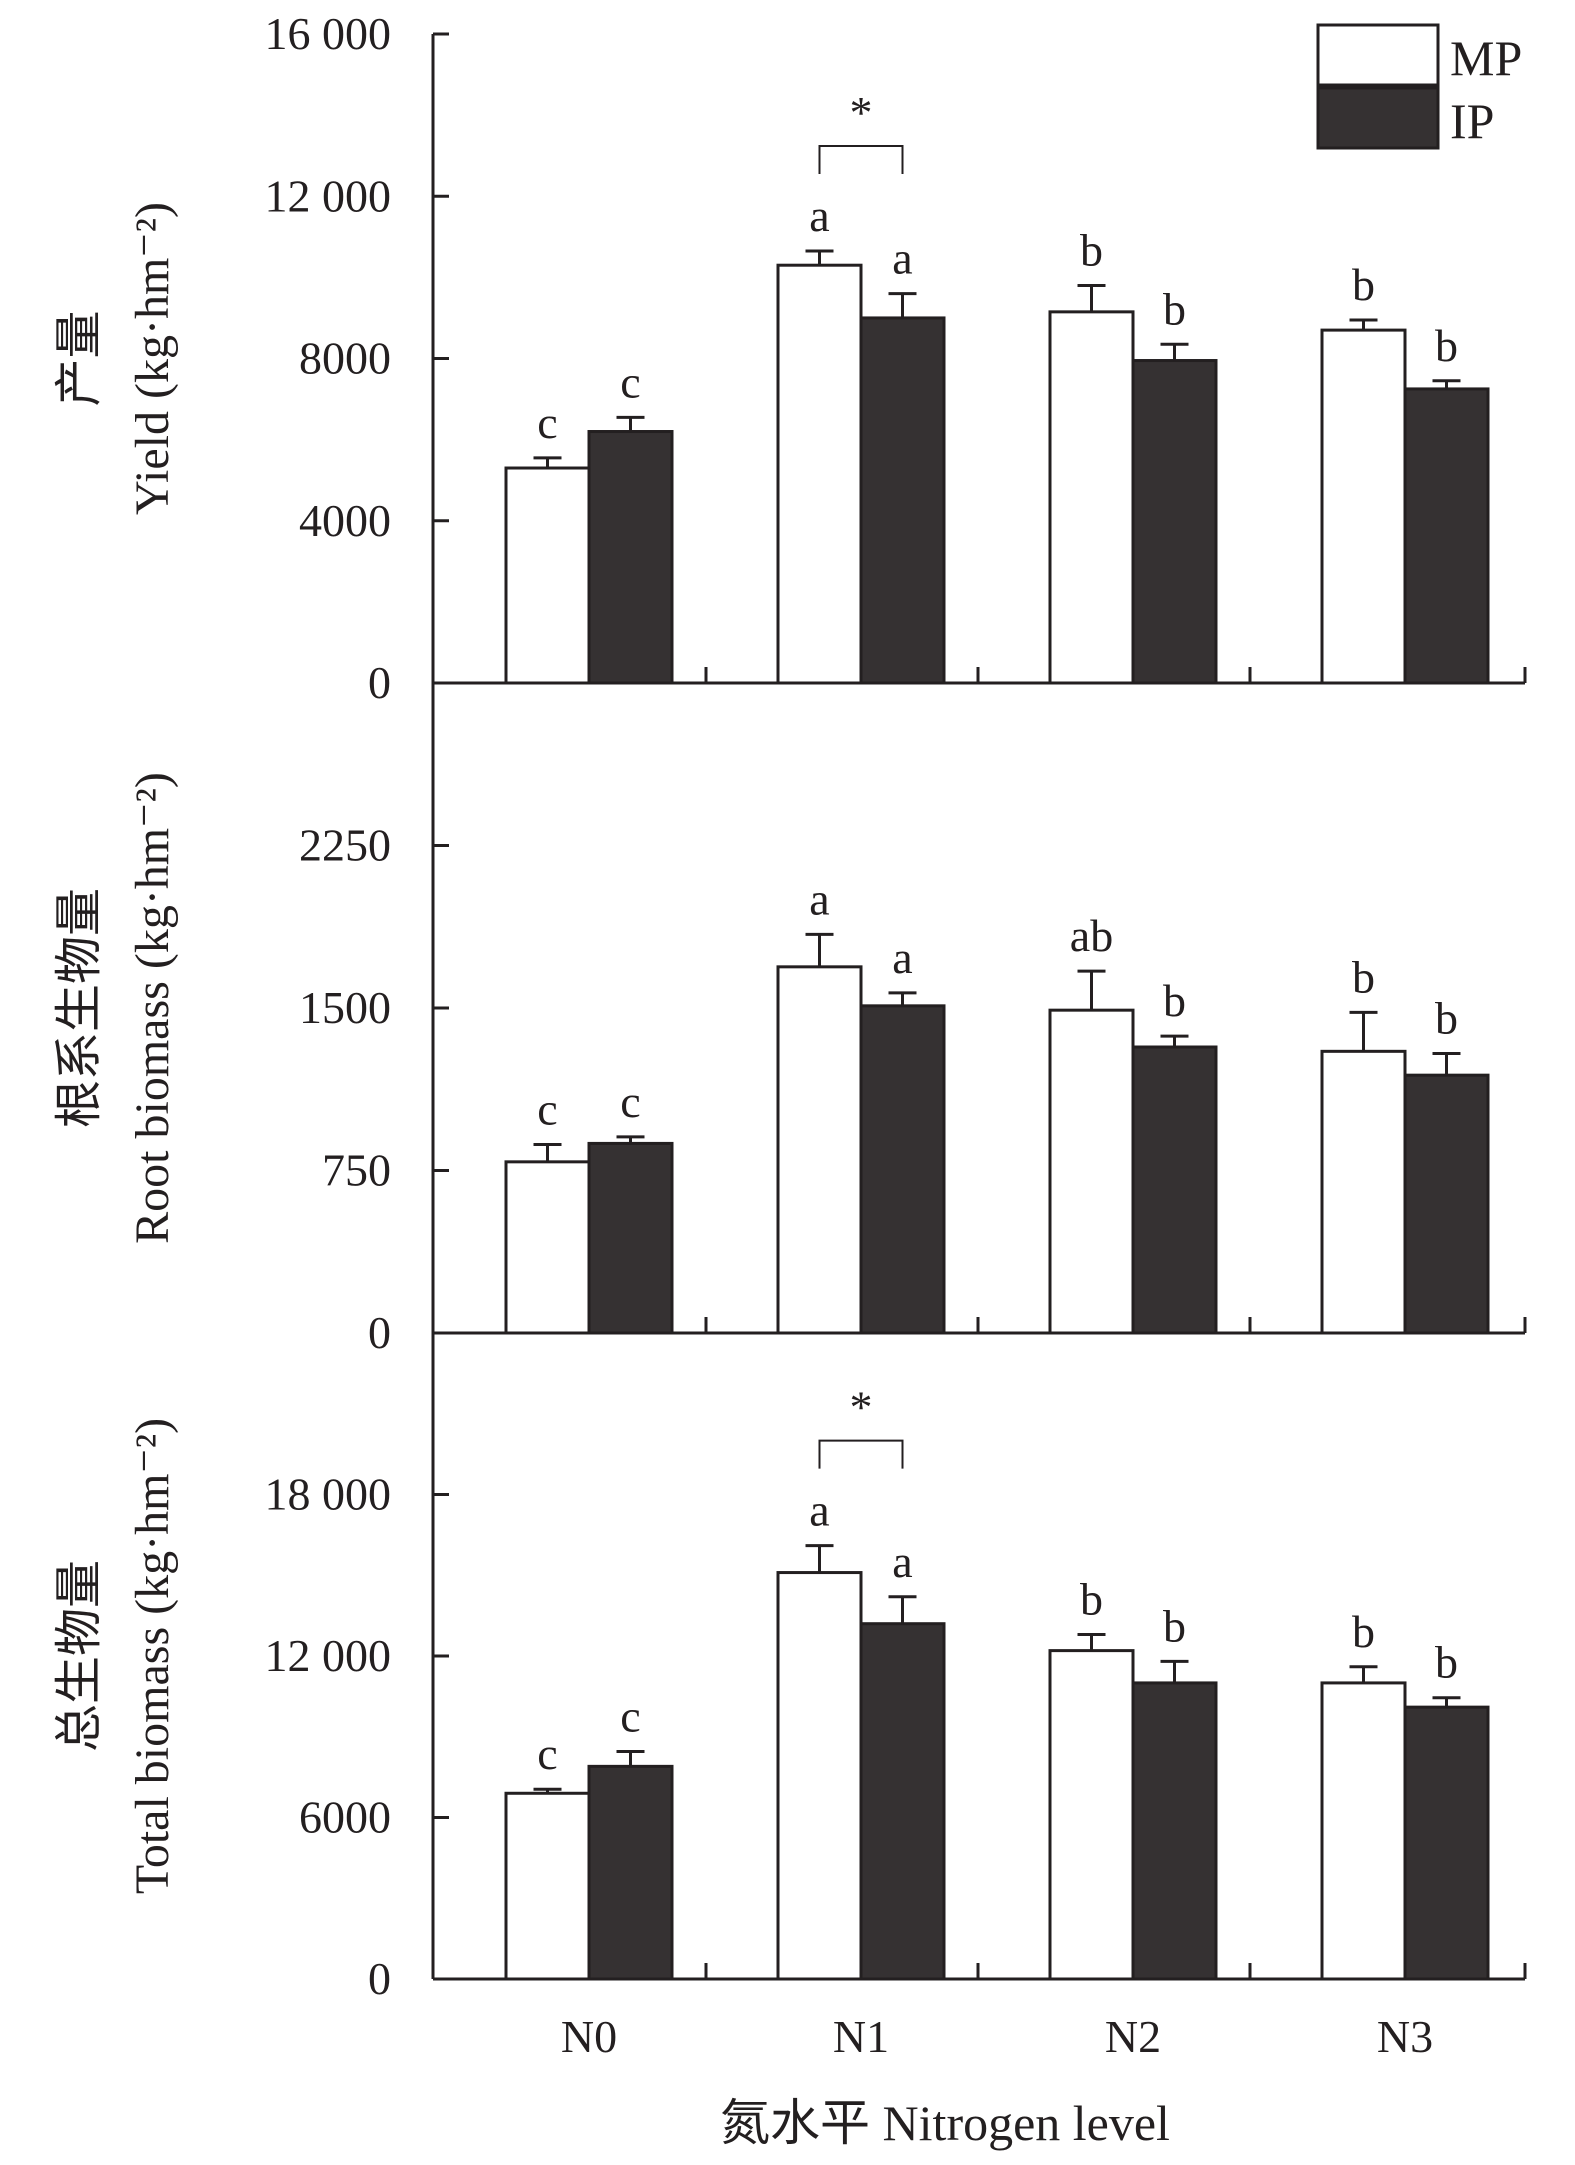  Describe the element at coordinates (1091, 935) in the screenshot. I see `significance-label: ab` at that location.